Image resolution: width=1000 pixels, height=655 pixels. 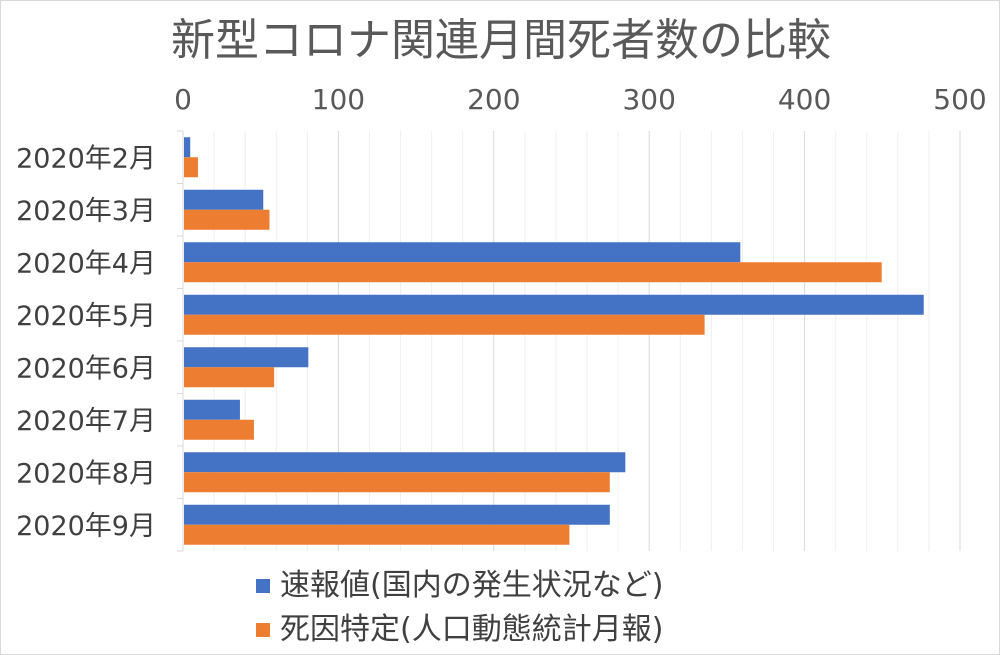 What do you see at coordinates (86, 316) in the screenshot?
I see `category-label: 2020年5月` at bounding box center [86, 316].